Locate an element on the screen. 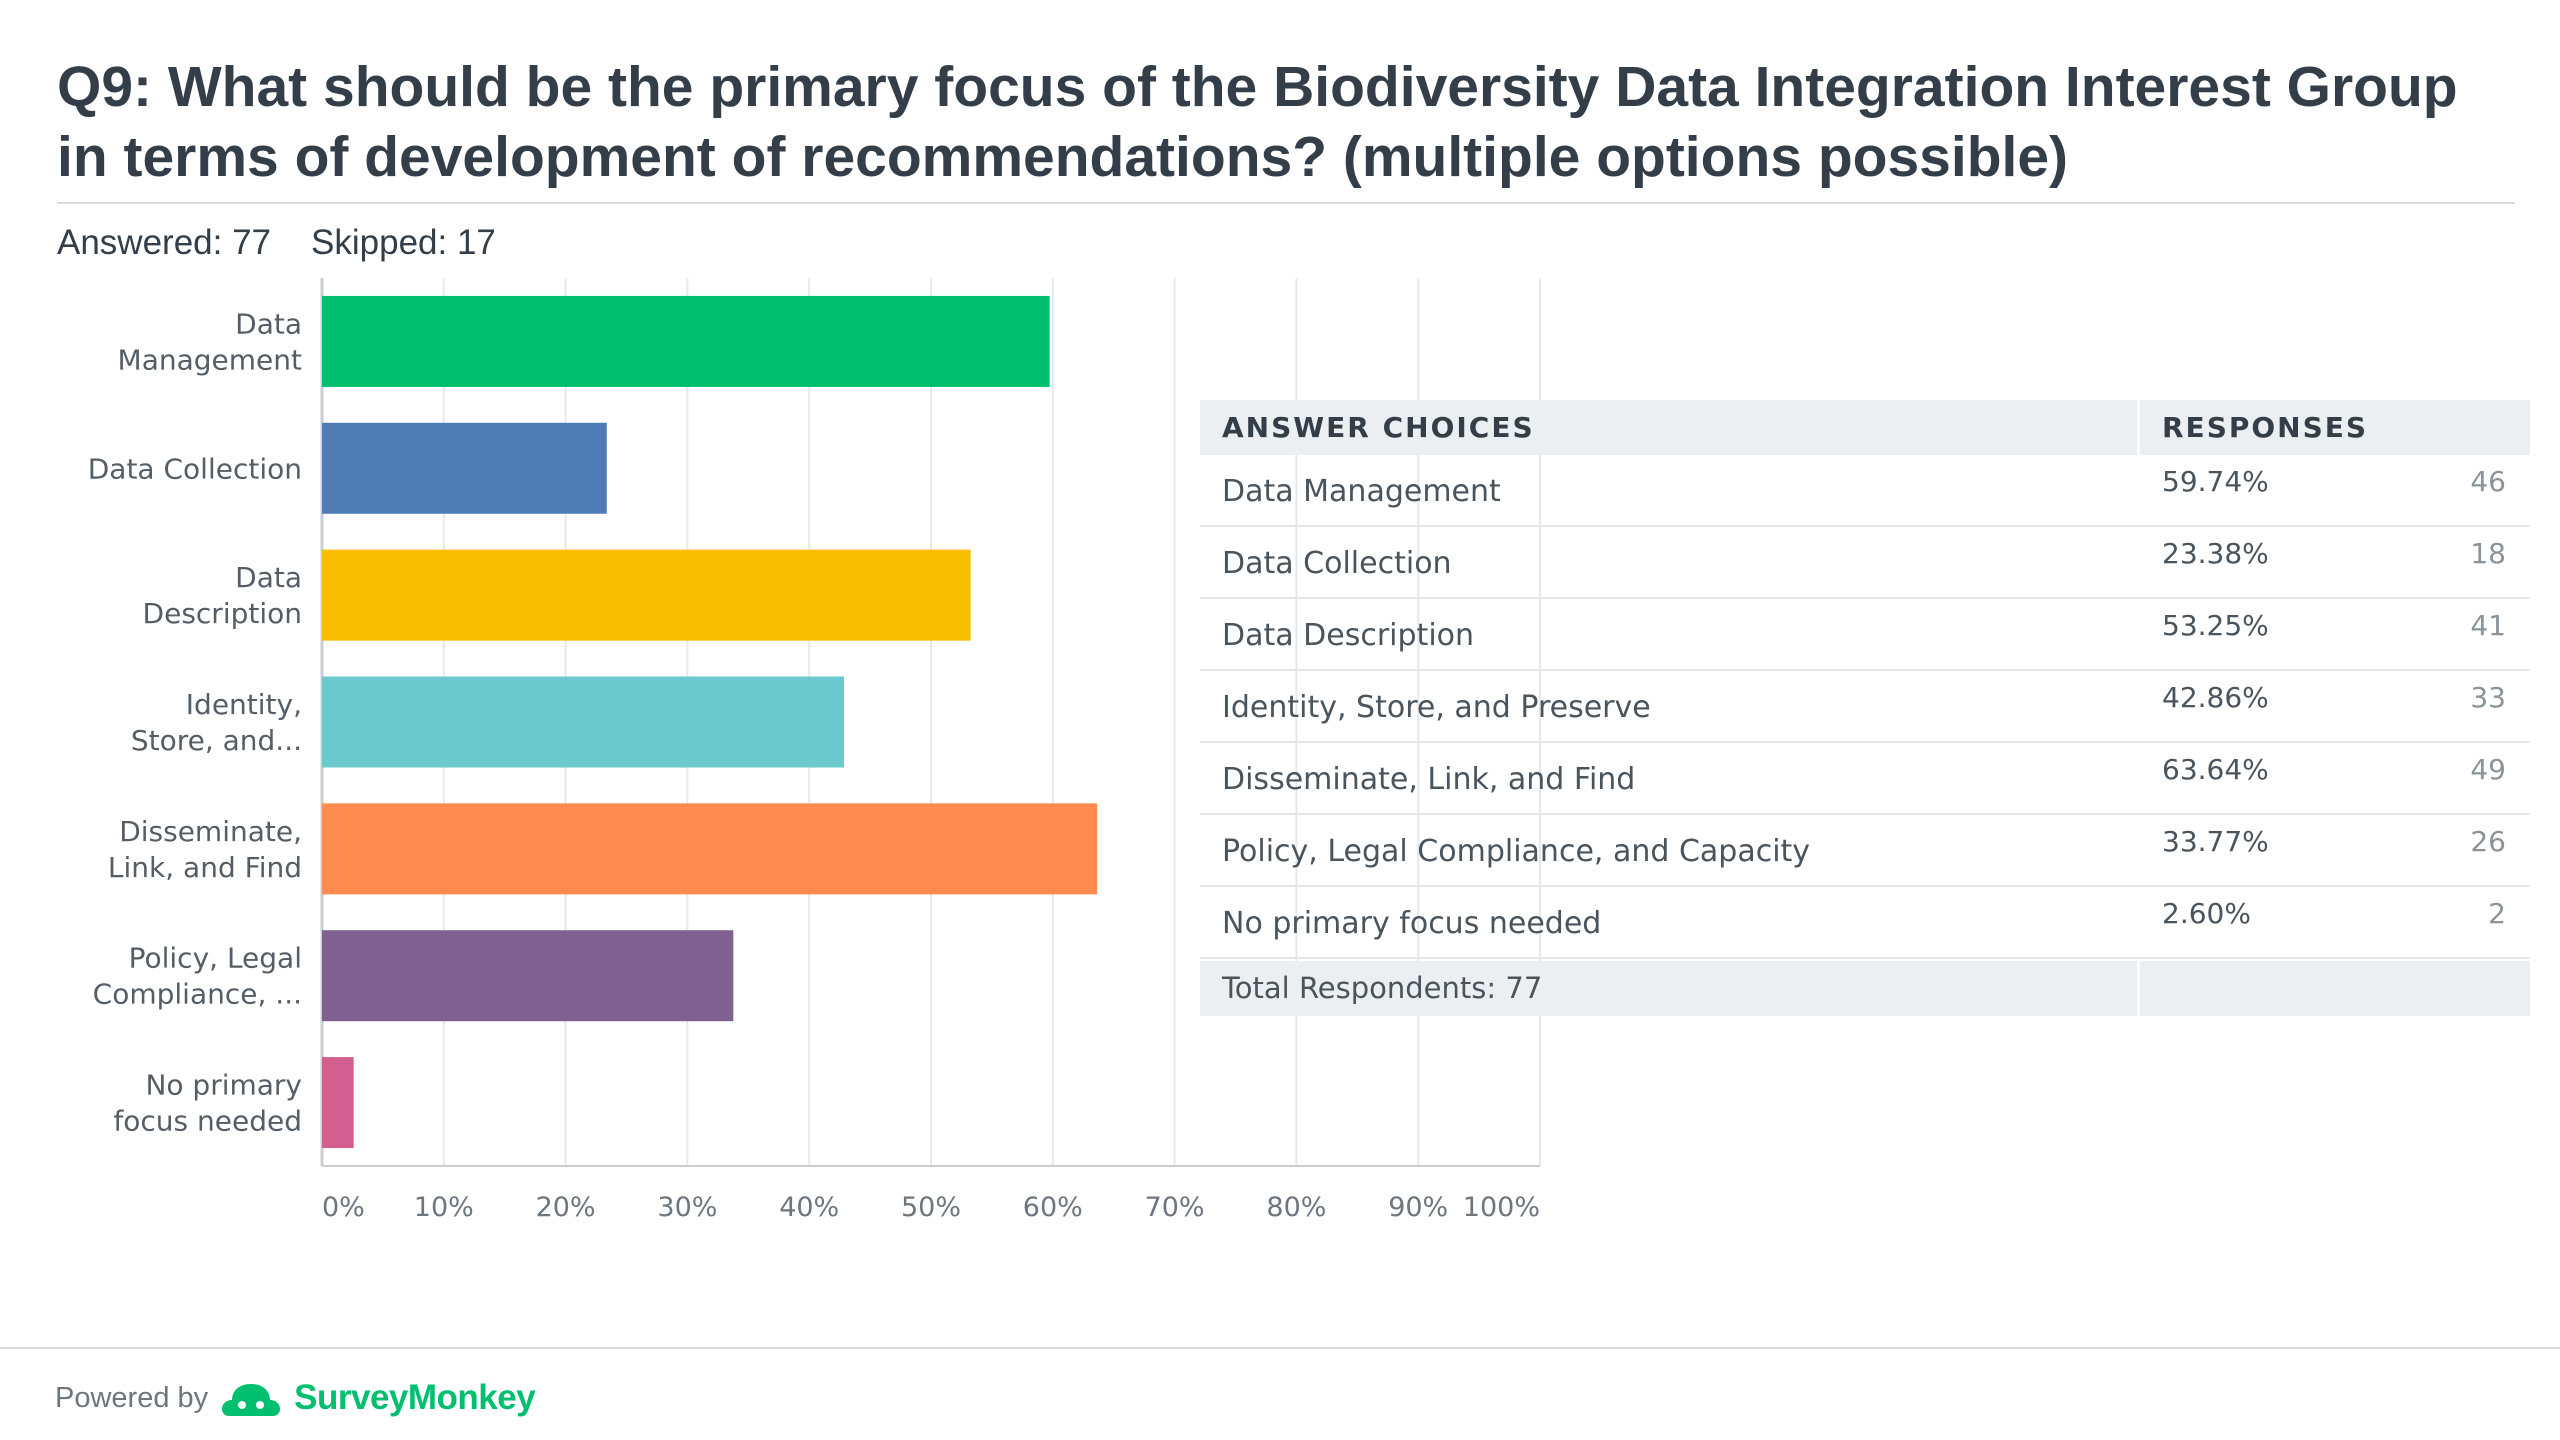  response-cell: 59.74% 46 is located at coordinates (2335, 490).